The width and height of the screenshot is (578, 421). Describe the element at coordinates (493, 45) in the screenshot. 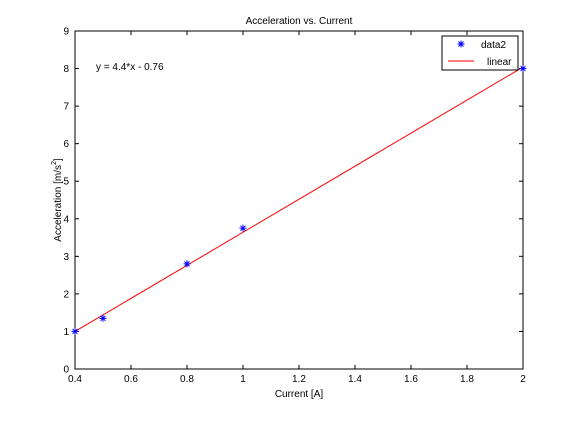

I see `legend-label-data2: data2` at that location.